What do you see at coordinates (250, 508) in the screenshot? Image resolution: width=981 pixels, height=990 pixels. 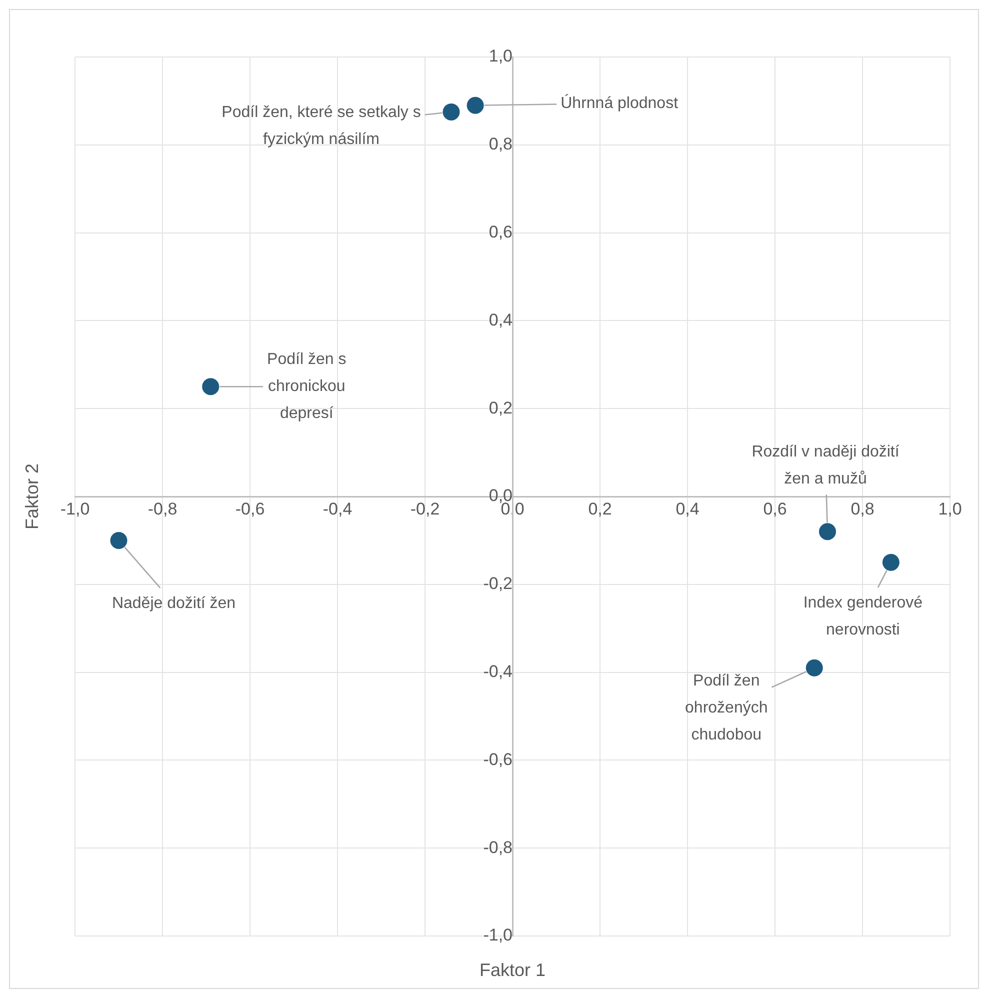 I see `x-tick-label: -0,6` at bounding box center [250, 508].